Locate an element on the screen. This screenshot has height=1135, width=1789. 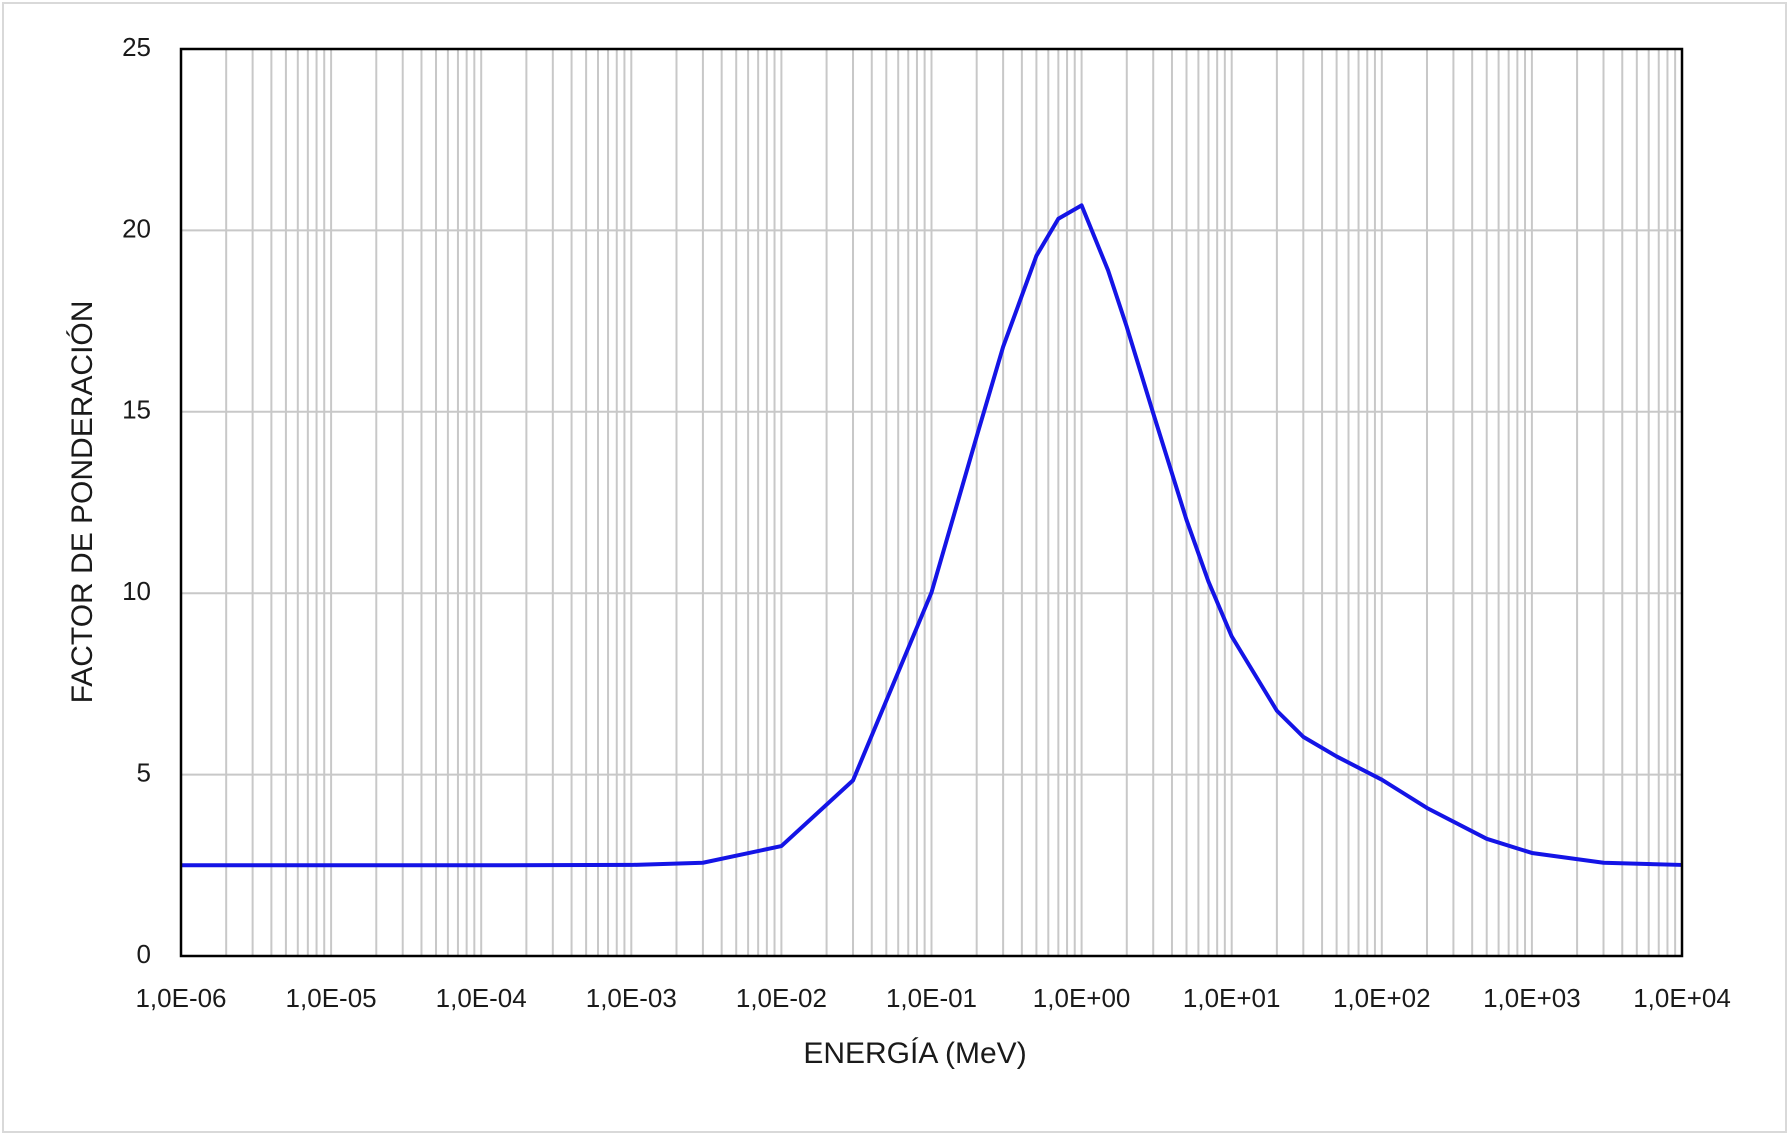
x-tick-label: 1,0E-03 is located at coordinates (631, 998).